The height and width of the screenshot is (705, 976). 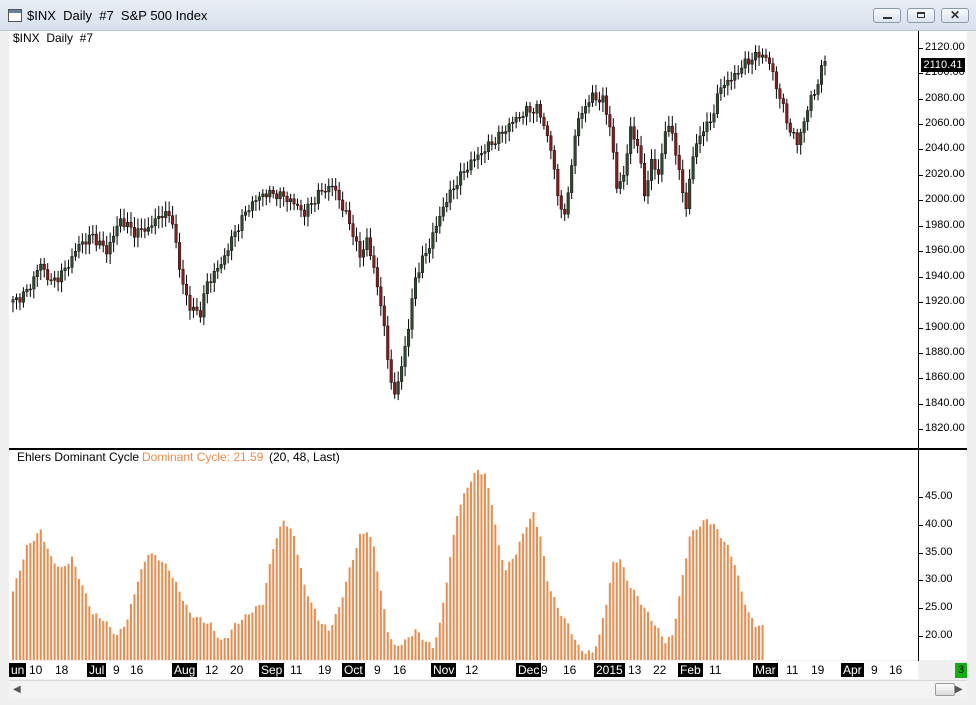 I want to click on indicator-y-axis: 45.00 40.00 35.00 30.00 25.00 20.00, so click(x=943, y=555).